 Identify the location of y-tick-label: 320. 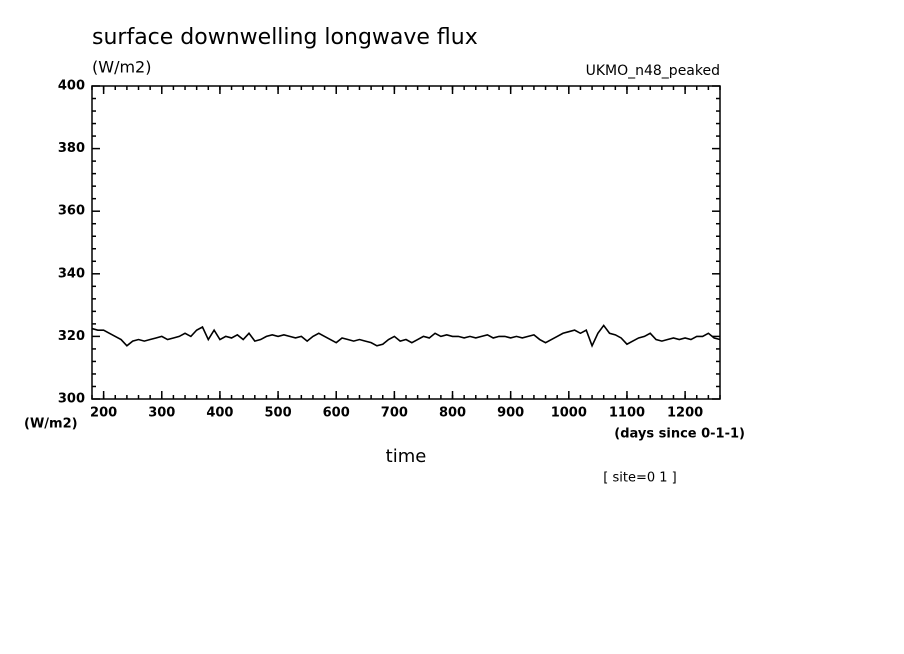
(71, 336).